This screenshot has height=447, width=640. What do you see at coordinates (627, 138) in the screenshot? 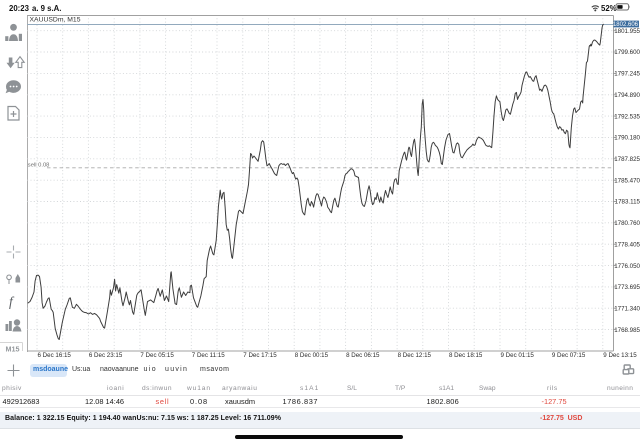
I see `svg-text: 1790.180` at bounding box center [627, 138].